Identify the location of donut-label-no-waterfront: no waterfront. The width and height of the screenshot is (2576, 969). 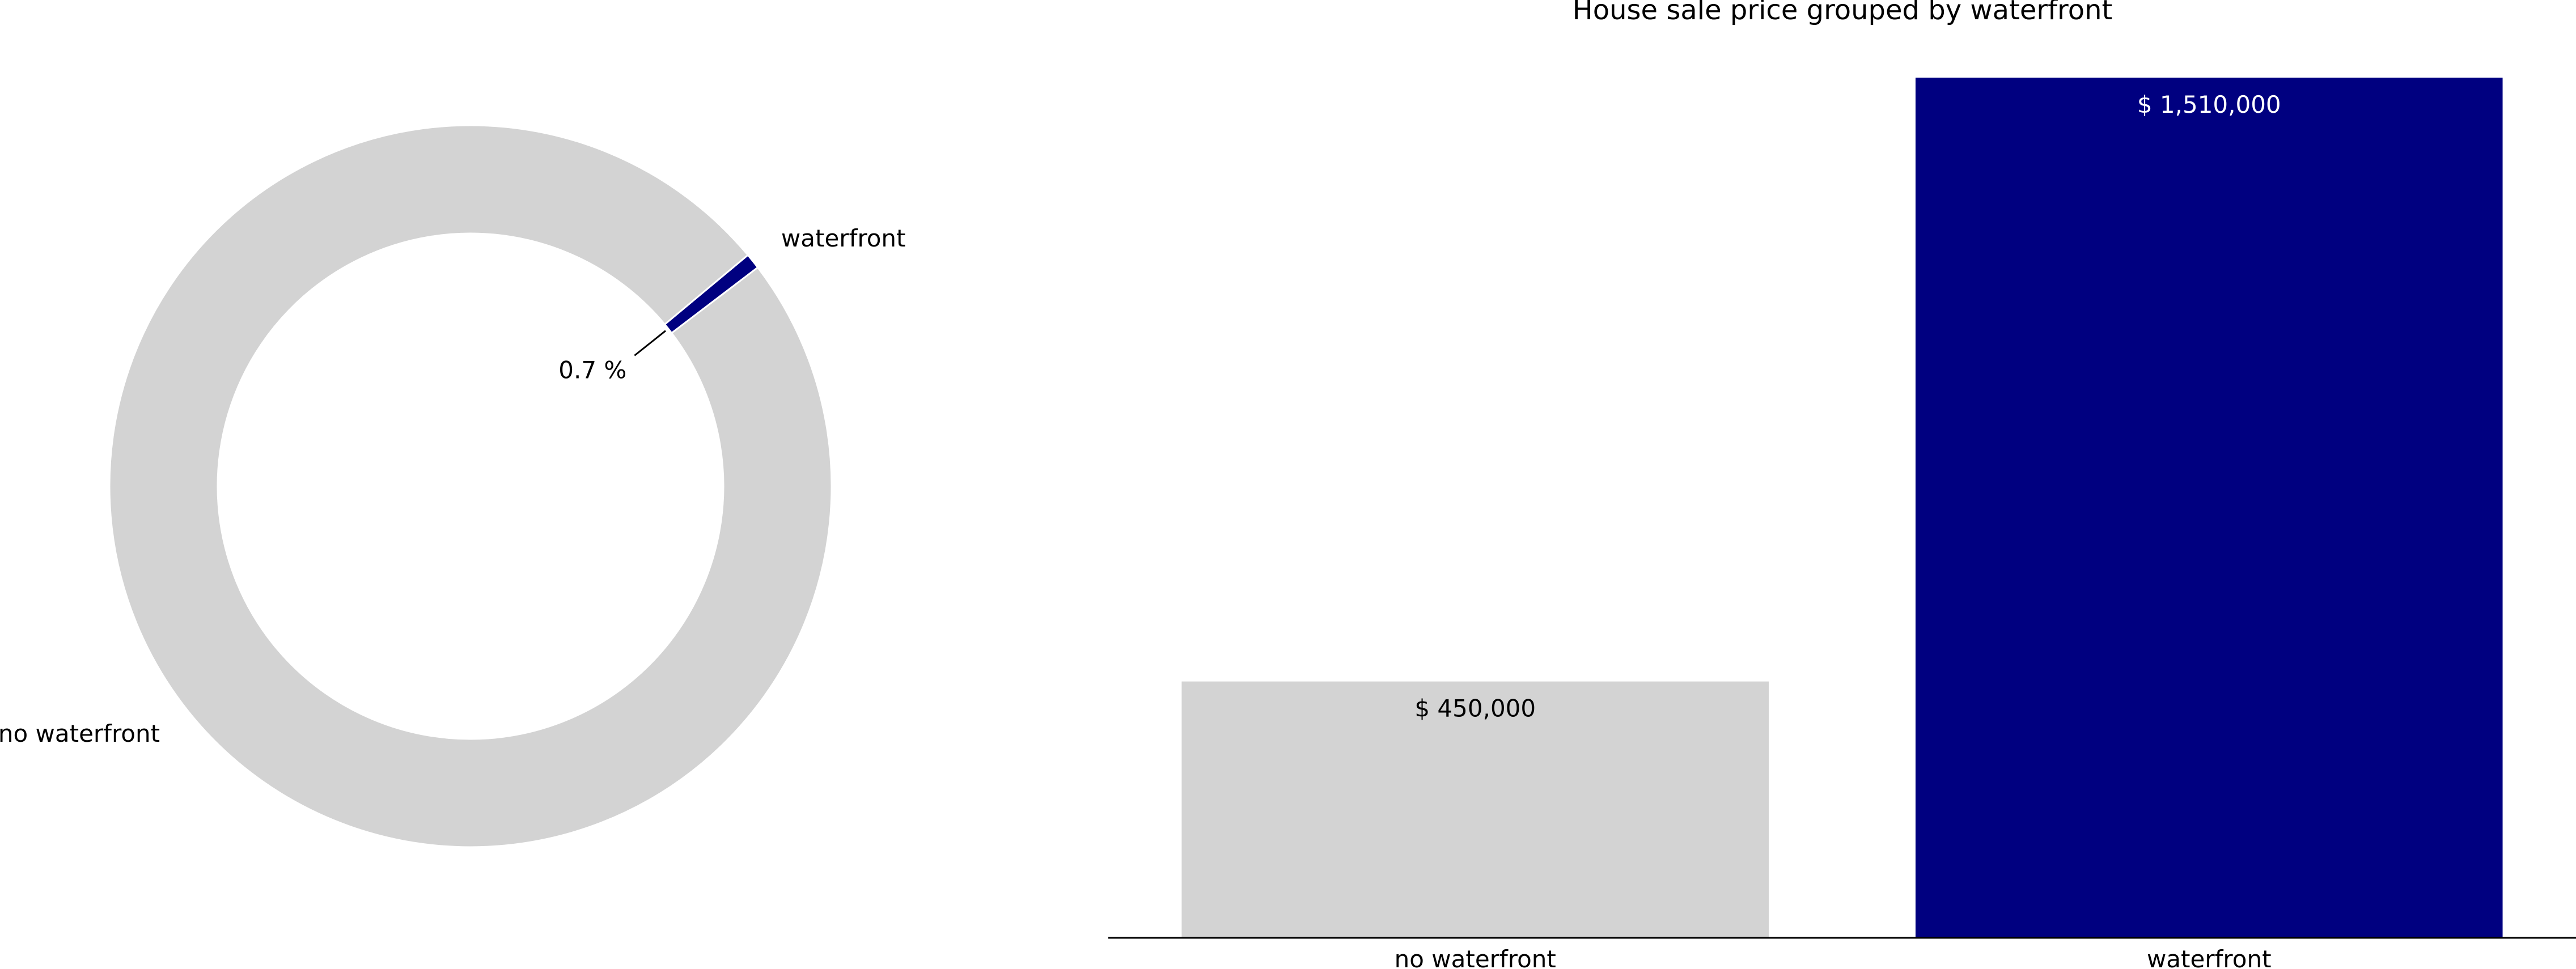
(80, 733).